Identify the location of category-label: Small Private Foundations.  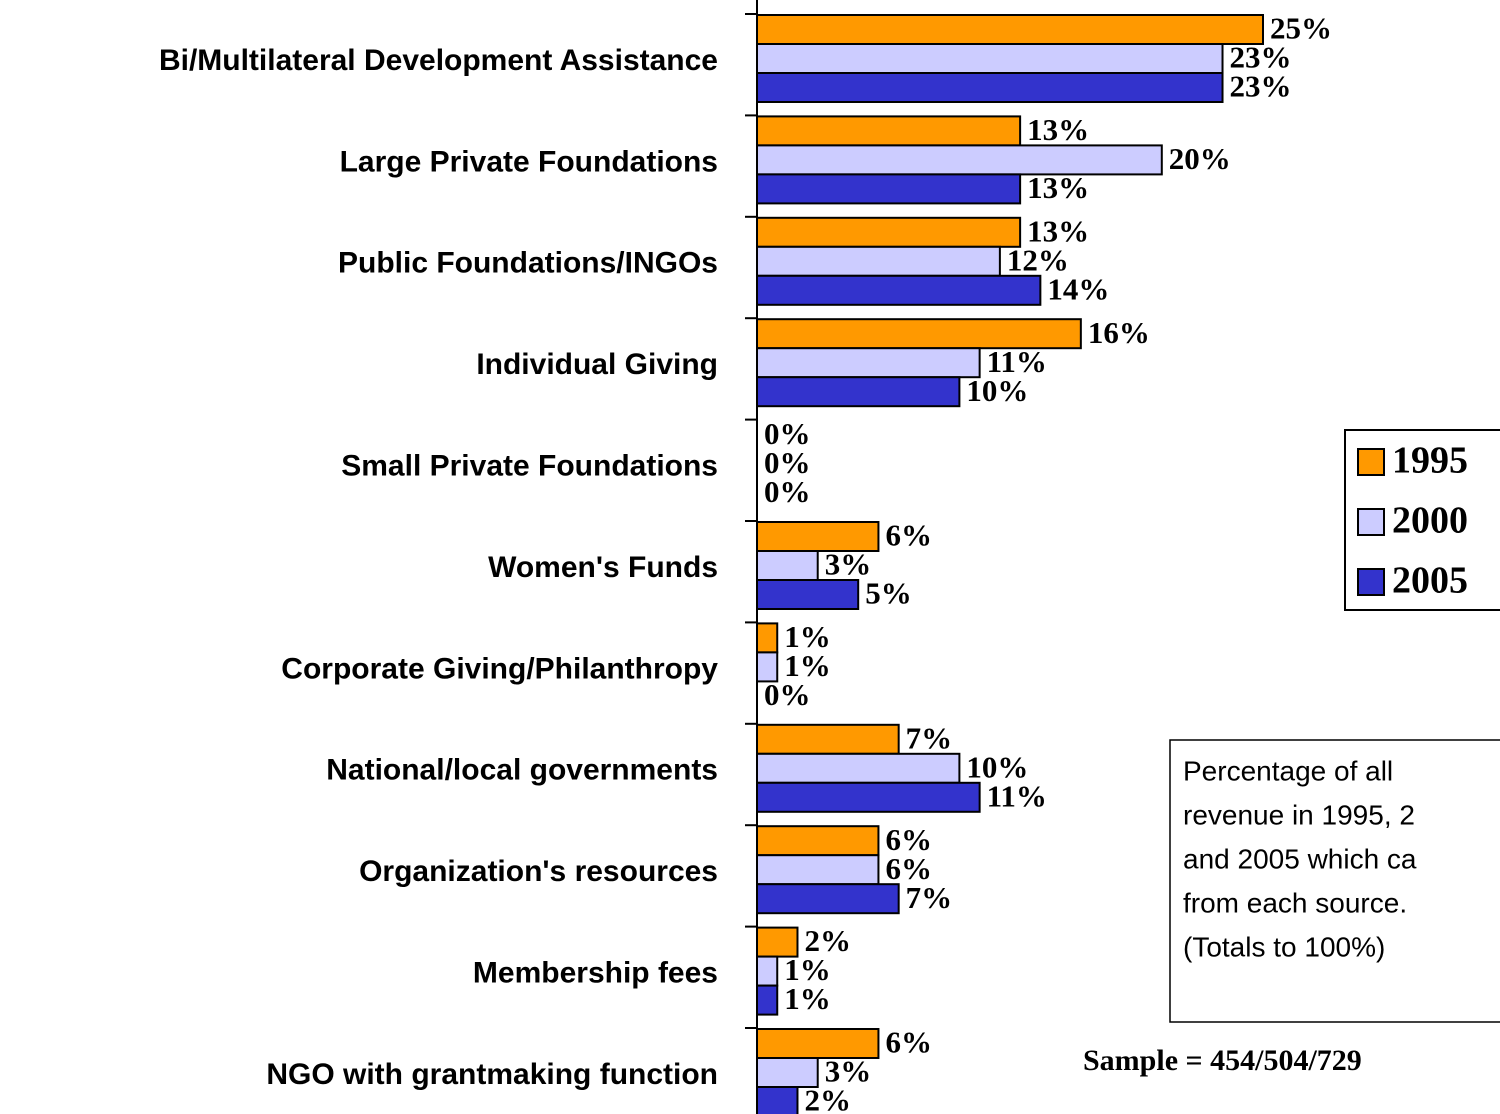
(529, 466).